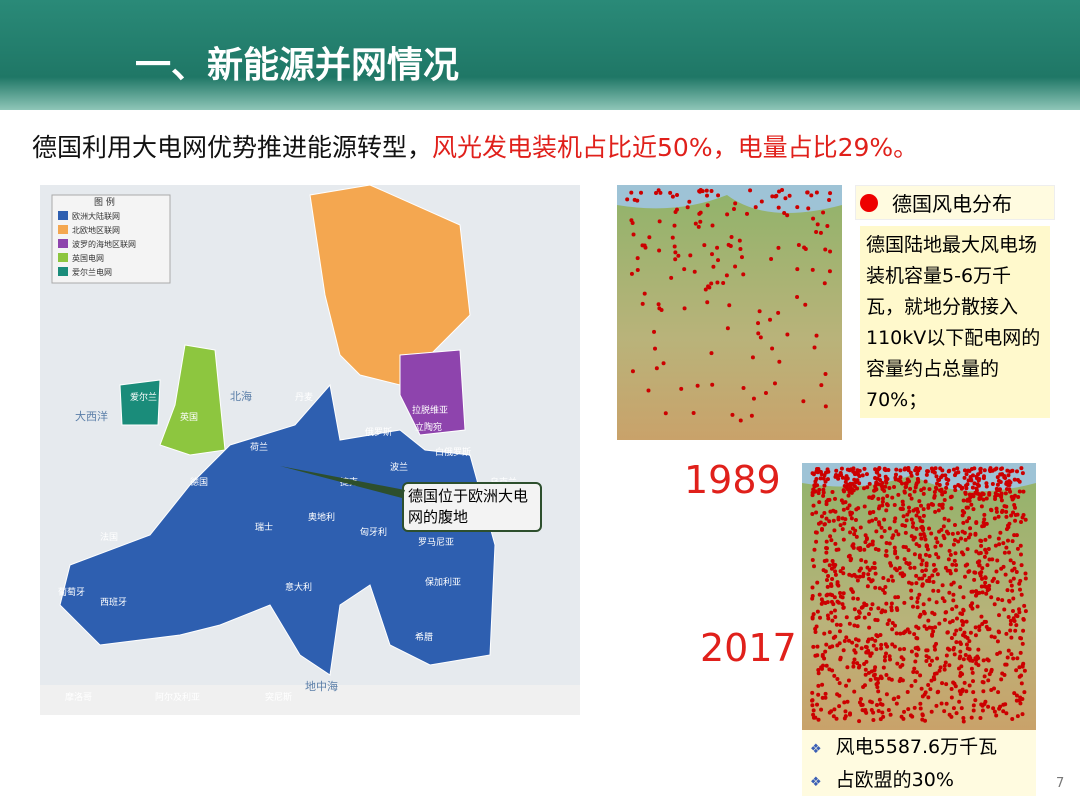  What do you see at coordinates (71, 592) in the screenshot?
I see `map-label: 葡萄牙` at bounding box center [71, 592].